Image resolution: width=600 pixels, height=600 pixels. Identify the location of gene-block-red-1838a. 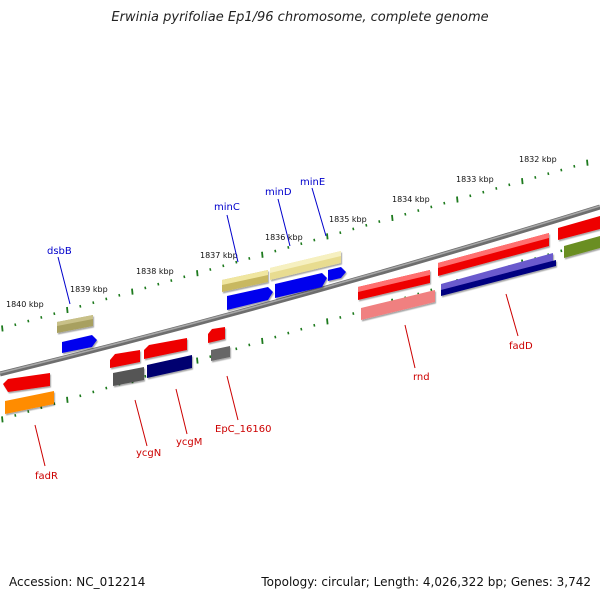
(125, 359).